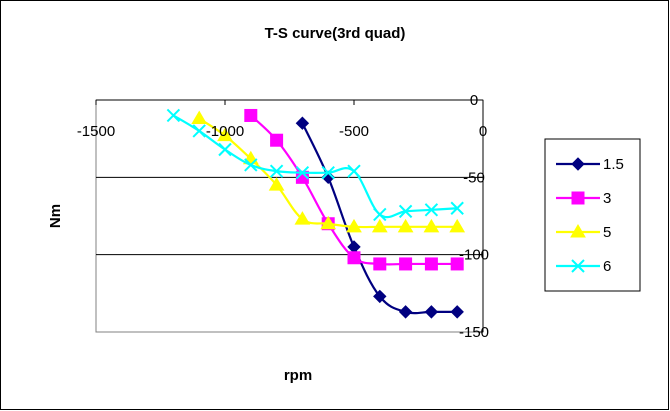 The width and height of the screenshot is (670, 411). I want to click on chart-title: T-S curve(3rd quad), so click(335, 33).